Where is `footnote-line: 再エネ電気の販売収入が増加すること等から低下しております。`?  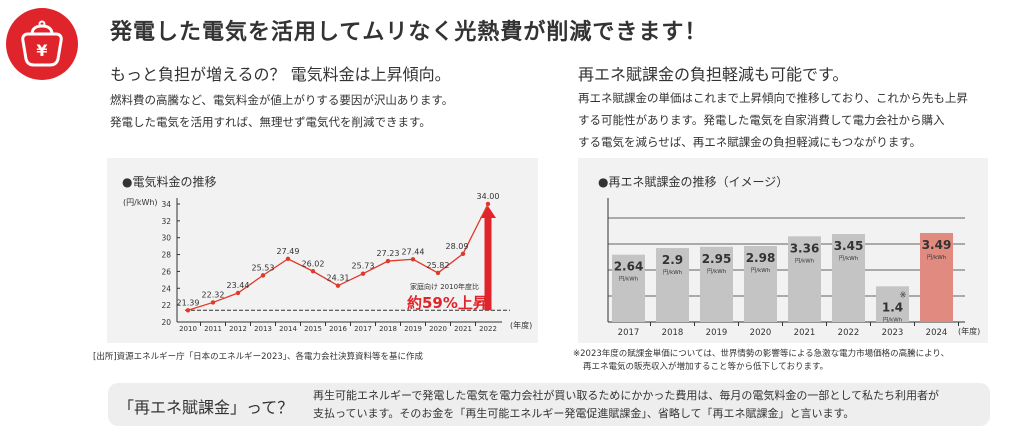 footnote-line: 再エネ電気の販売収入が増加すること等から低下しております。 is located at coordinates (706, 367).